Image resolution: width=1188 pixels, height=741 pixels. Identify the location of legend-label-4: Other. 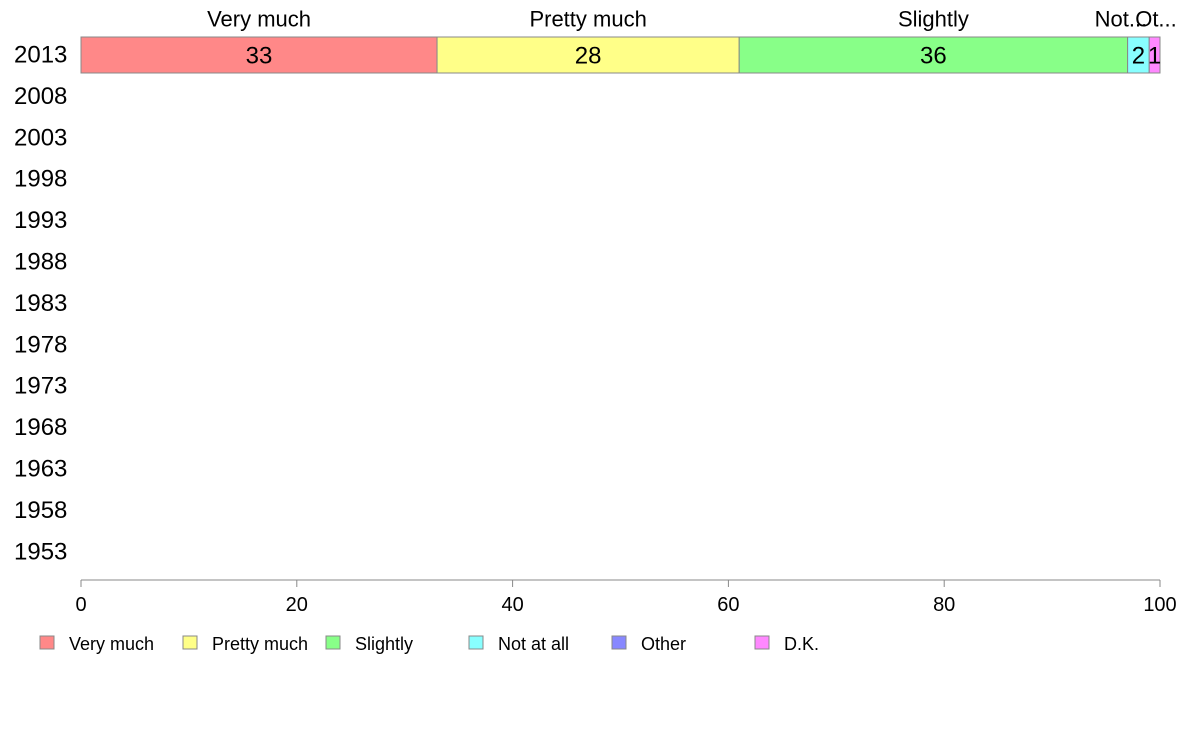
(663, 644).